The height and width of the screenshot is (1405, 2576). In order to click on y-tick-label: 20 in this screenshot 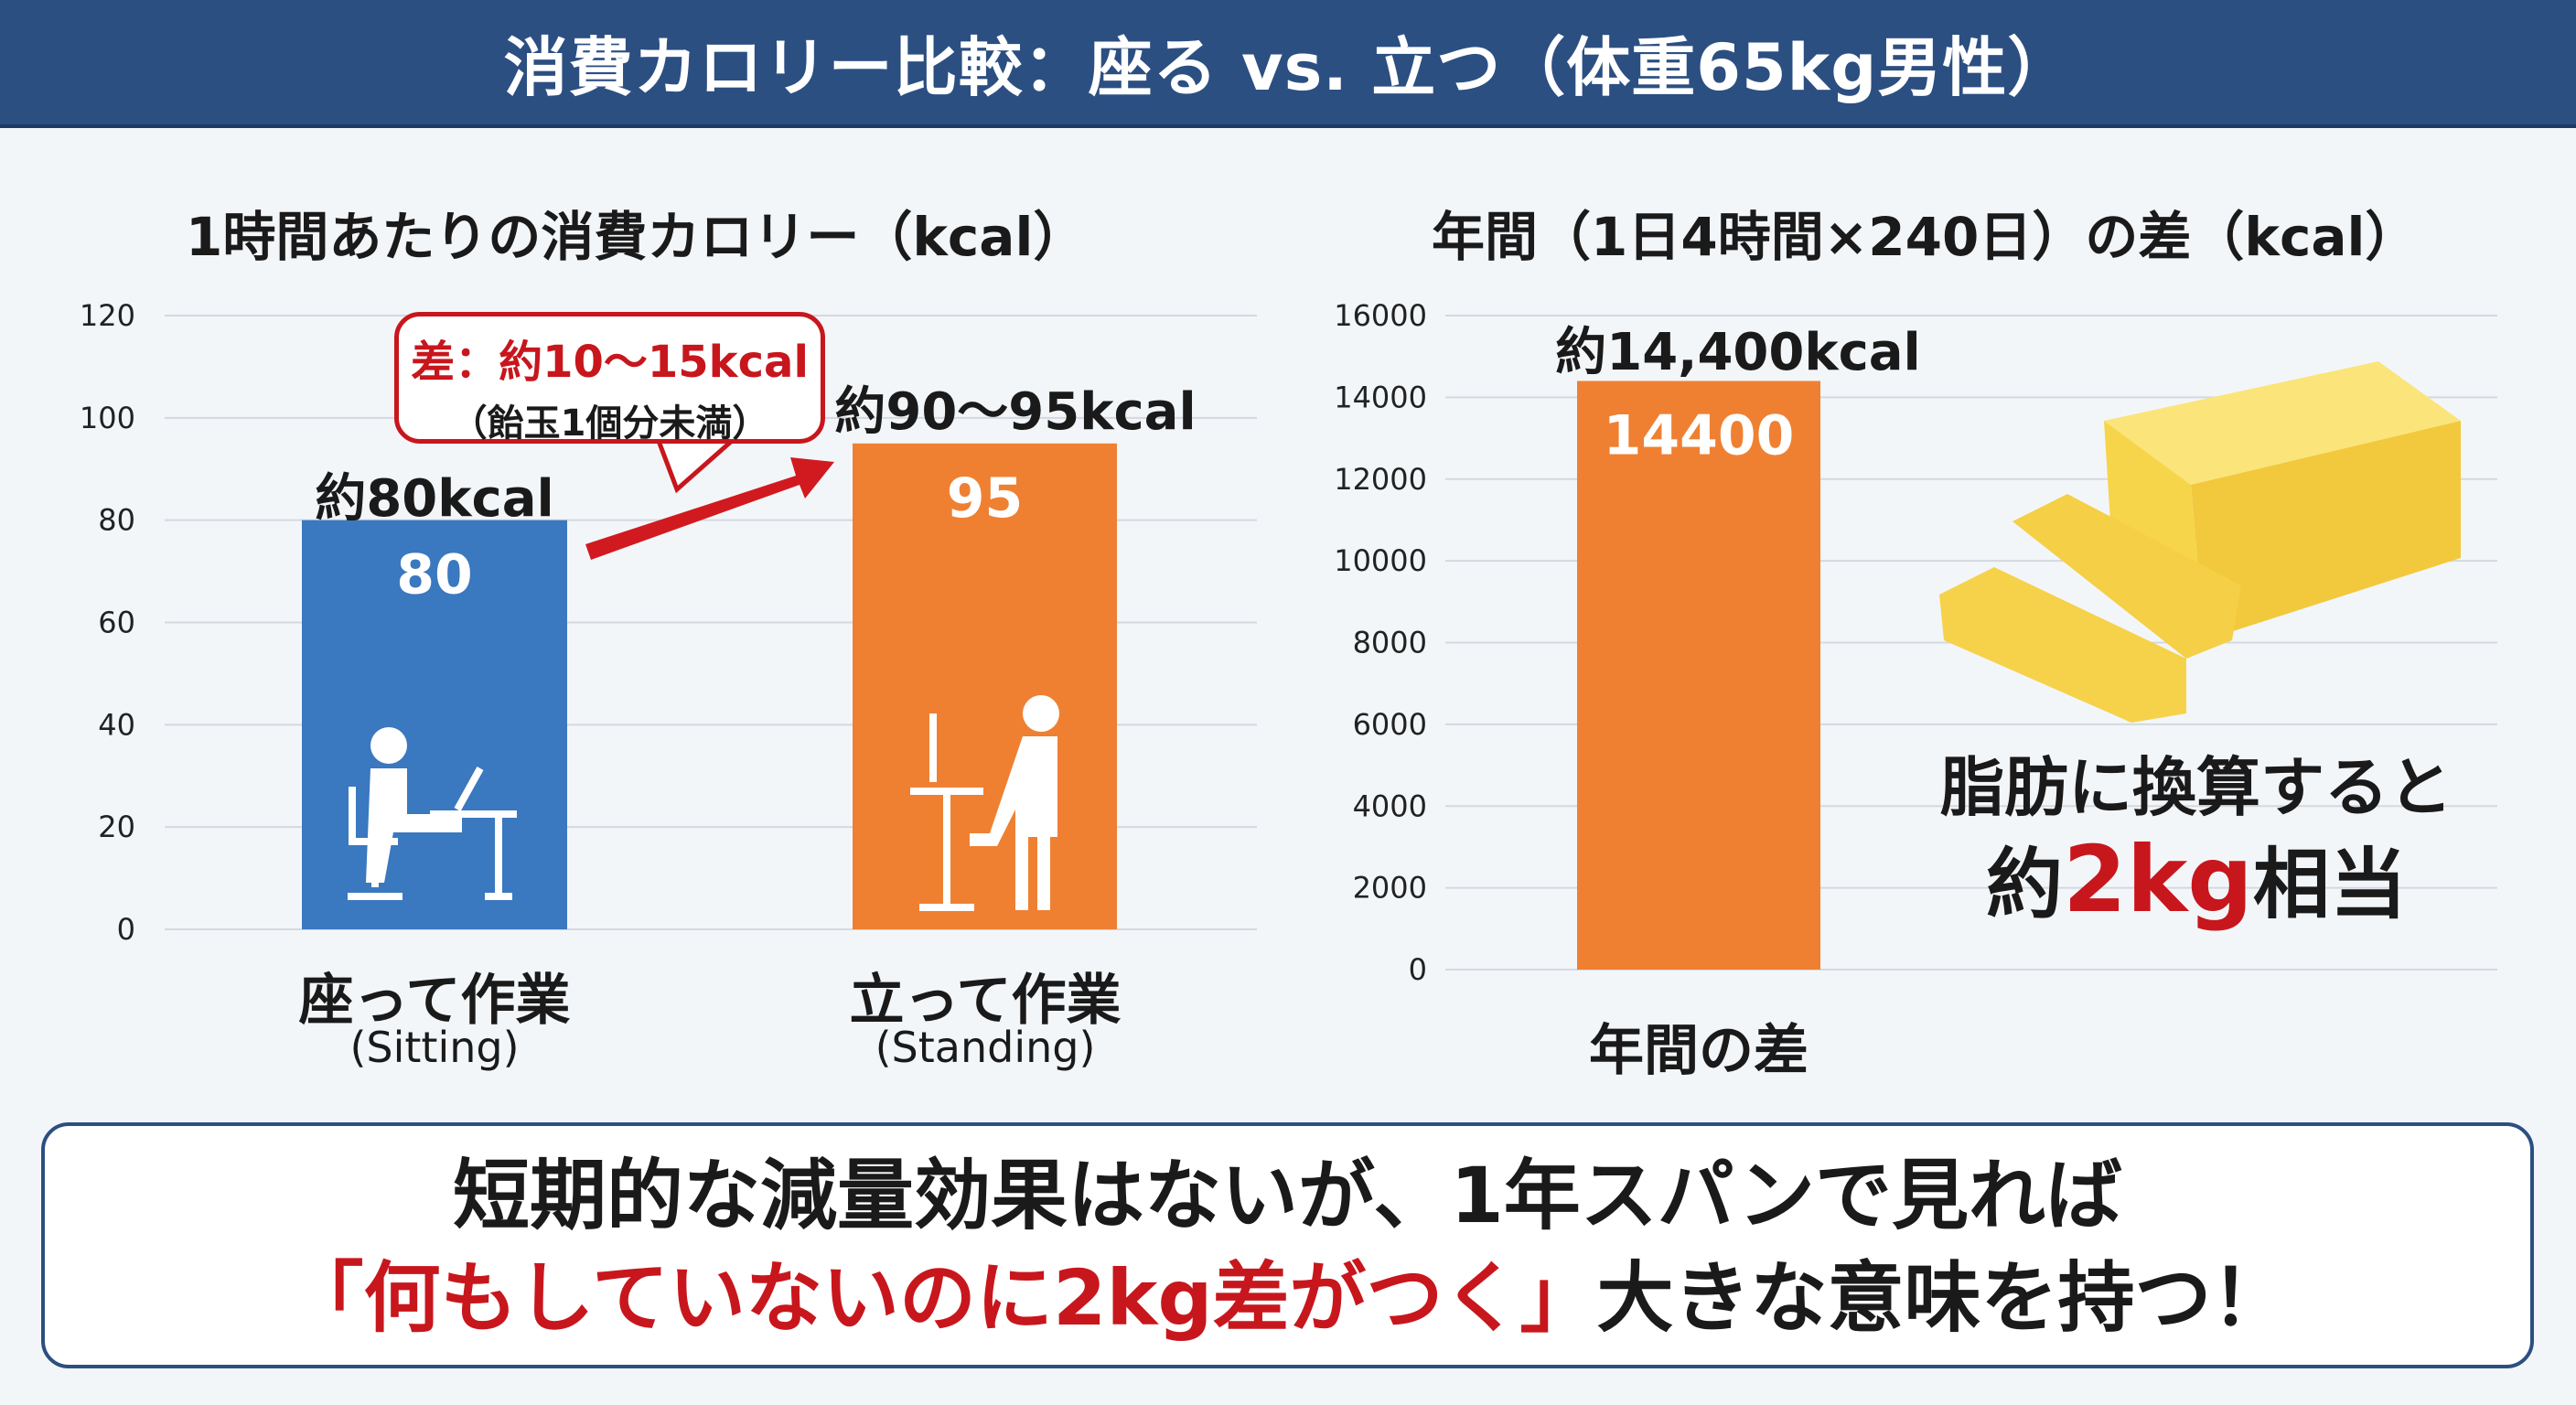, I will do `click(117, 827)`.